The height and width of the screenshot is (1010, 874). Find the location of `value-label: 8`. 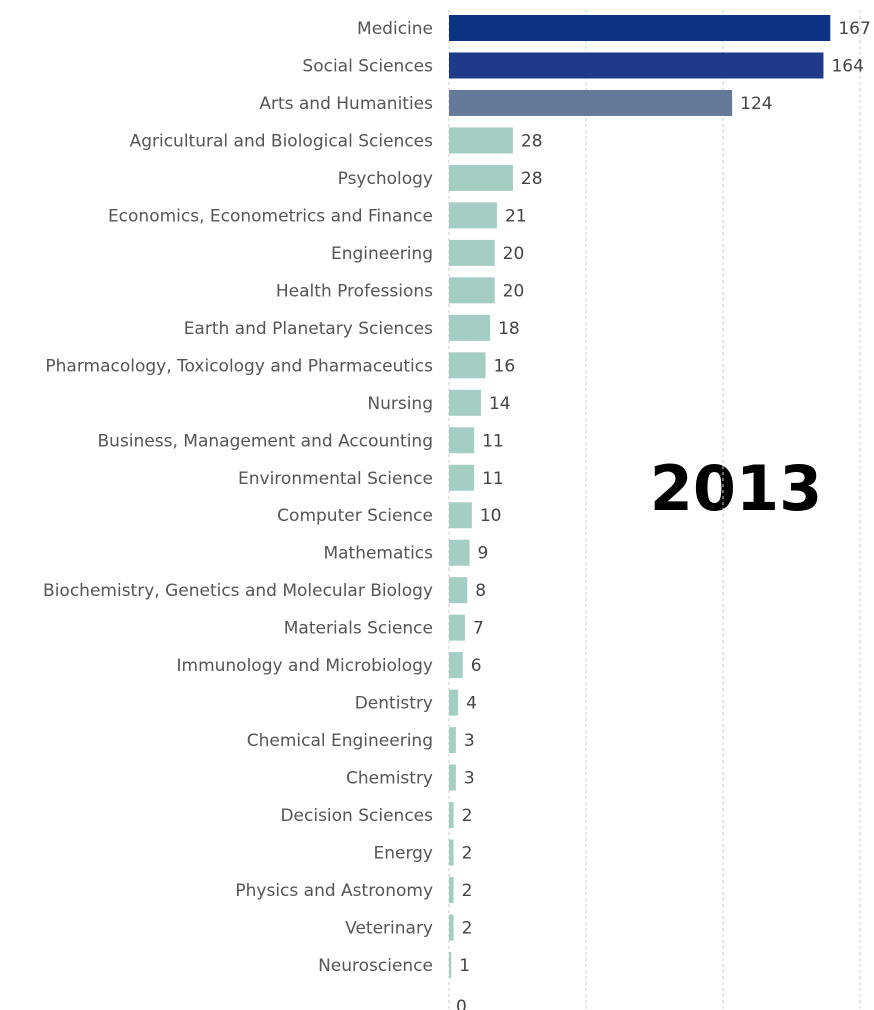

value-label: 8 is located at coordinates (480, 591).